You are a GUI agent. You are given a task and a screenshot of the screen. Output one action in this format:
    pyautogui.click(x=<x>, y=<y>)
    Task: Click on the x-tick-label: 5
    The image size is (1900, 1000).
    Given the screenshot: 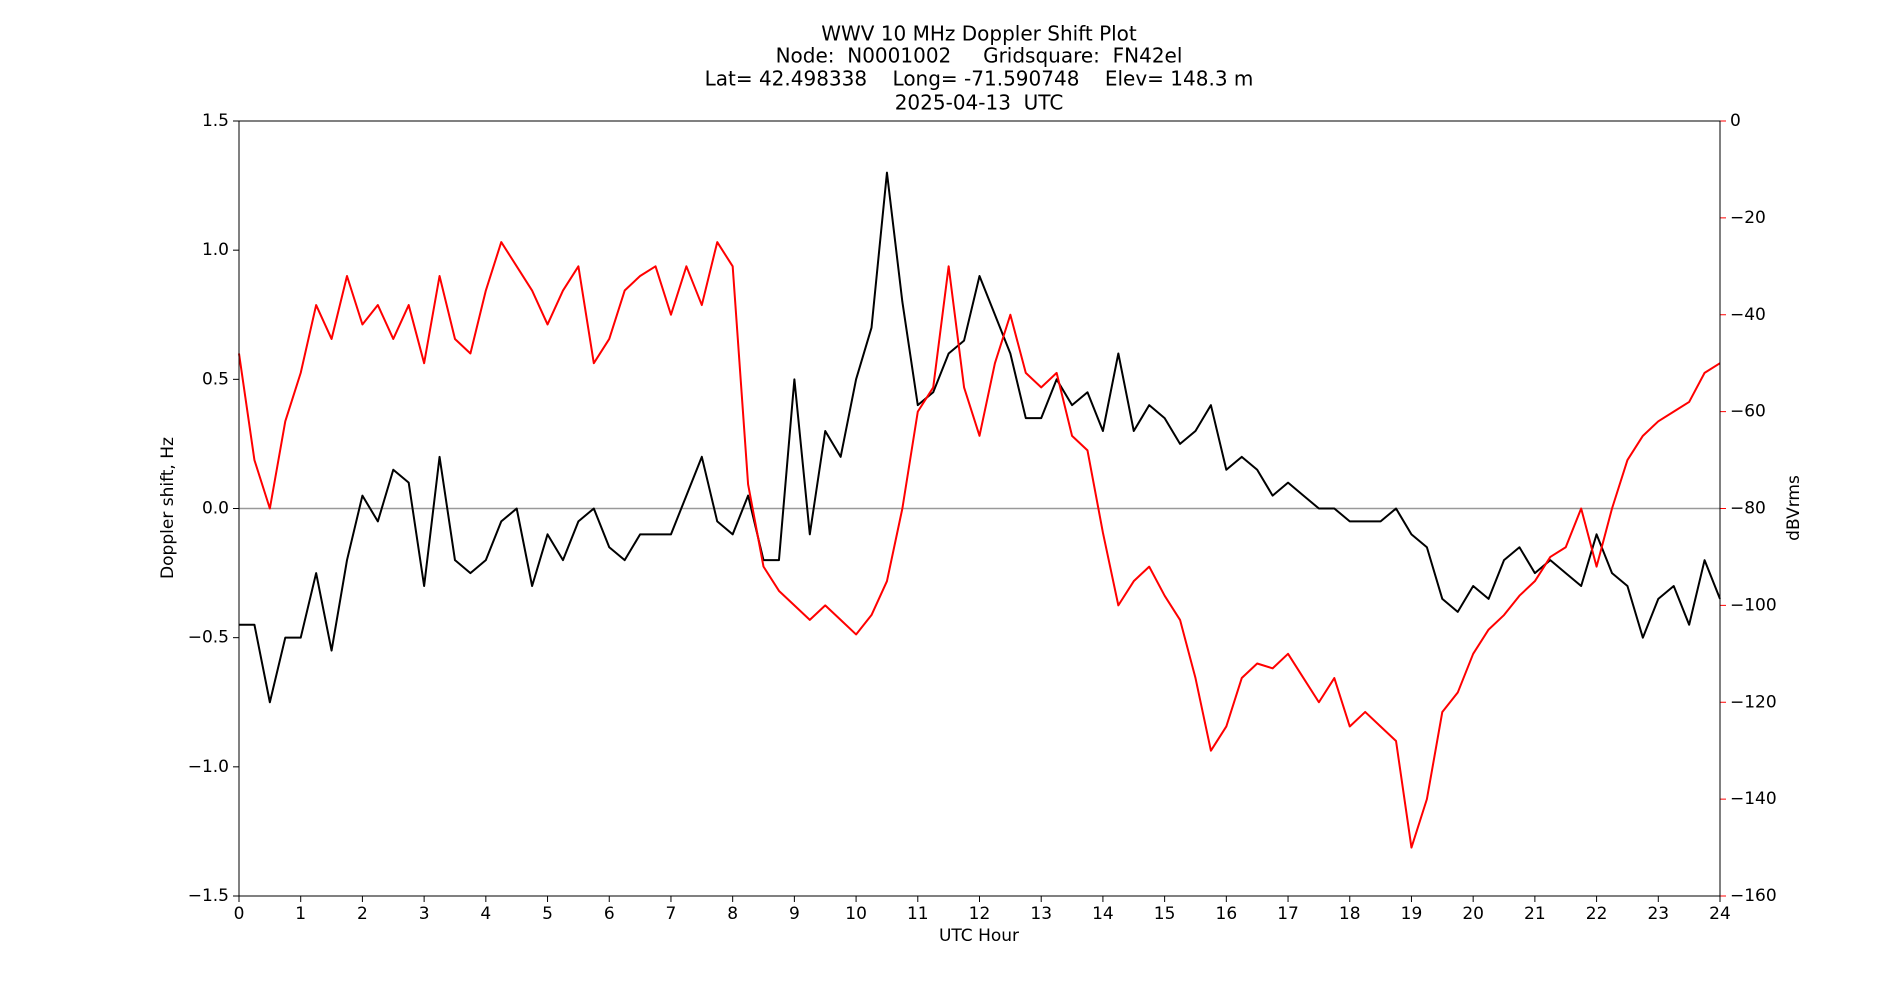 What is the action you would take?
    pyautogui.click(x=547, y=914)
    